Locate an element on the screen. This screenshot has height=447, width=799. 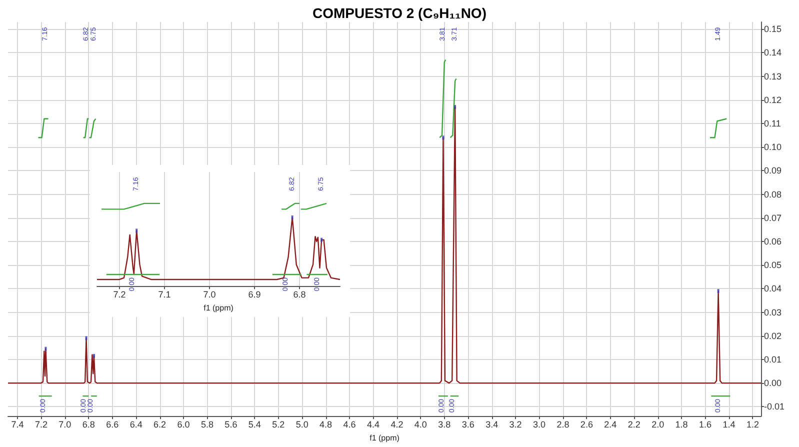
y-tick-label: 0.13 is located at coordinates (773, 76).